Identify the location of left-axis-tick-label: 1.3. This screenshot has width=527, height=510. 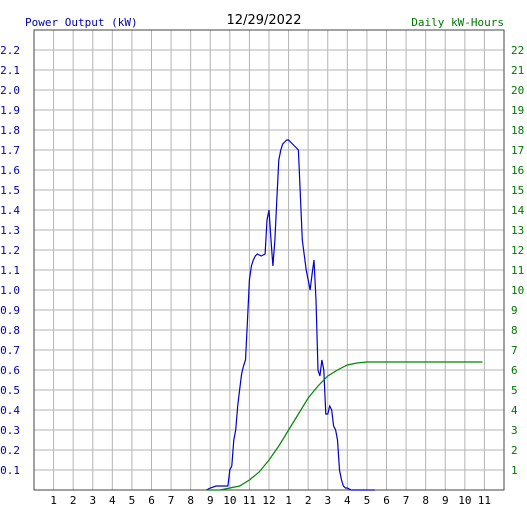
(10, 230).